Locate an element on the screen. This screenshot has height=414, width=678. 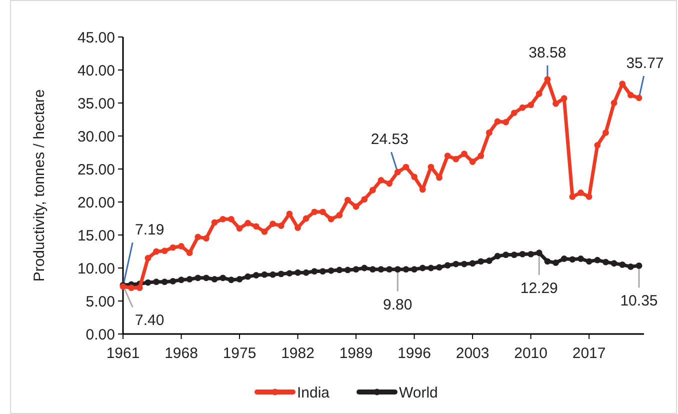
x-tick-label: 1989 is located at coordinates (356, 353).